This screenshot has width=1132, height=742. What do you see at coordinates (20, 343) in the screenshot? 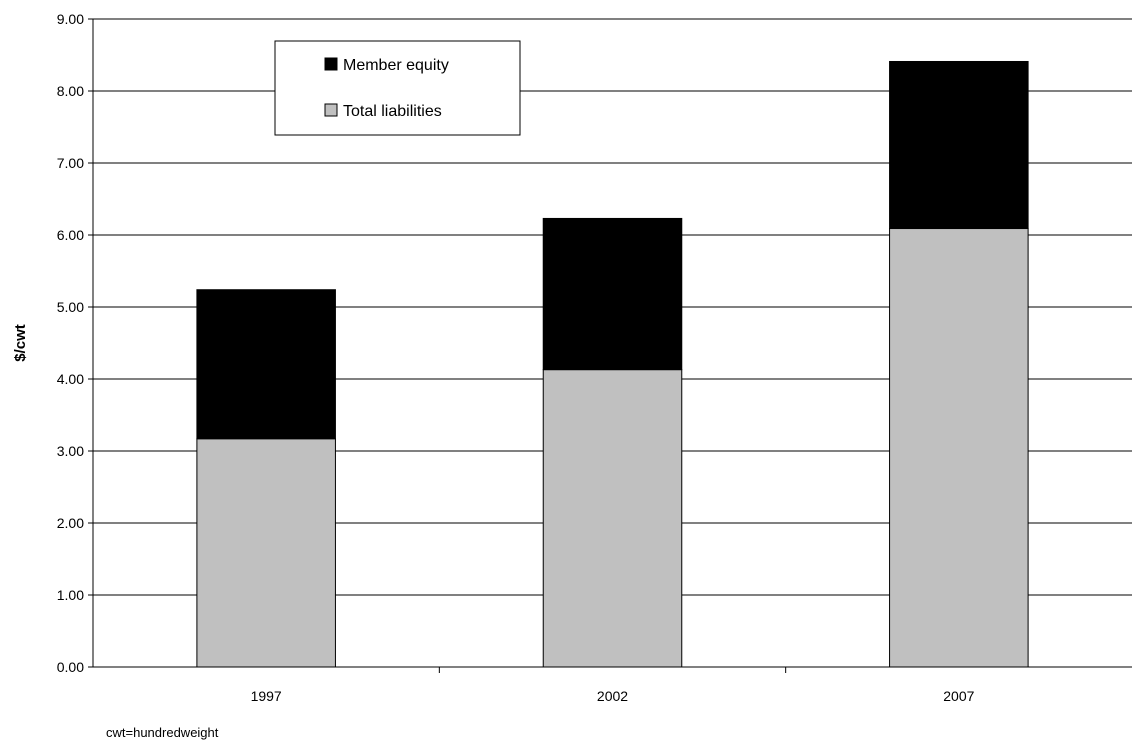
I see `y-axis-title: $/cwt` at bounding box center [20, 343].